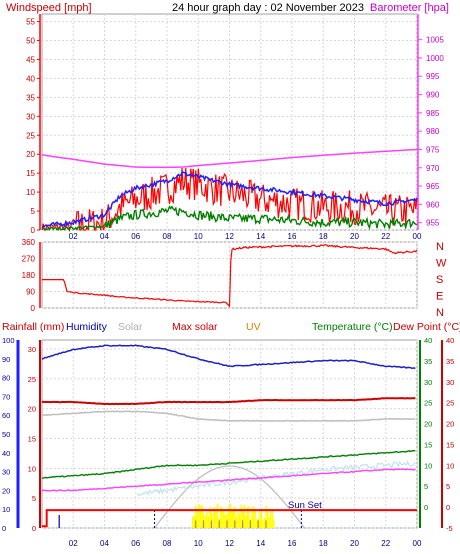 The image size is (460, 554). Describe the element at coordinates (130, 327) in the screenshot. I see `legend-solar: Solar` at that location.